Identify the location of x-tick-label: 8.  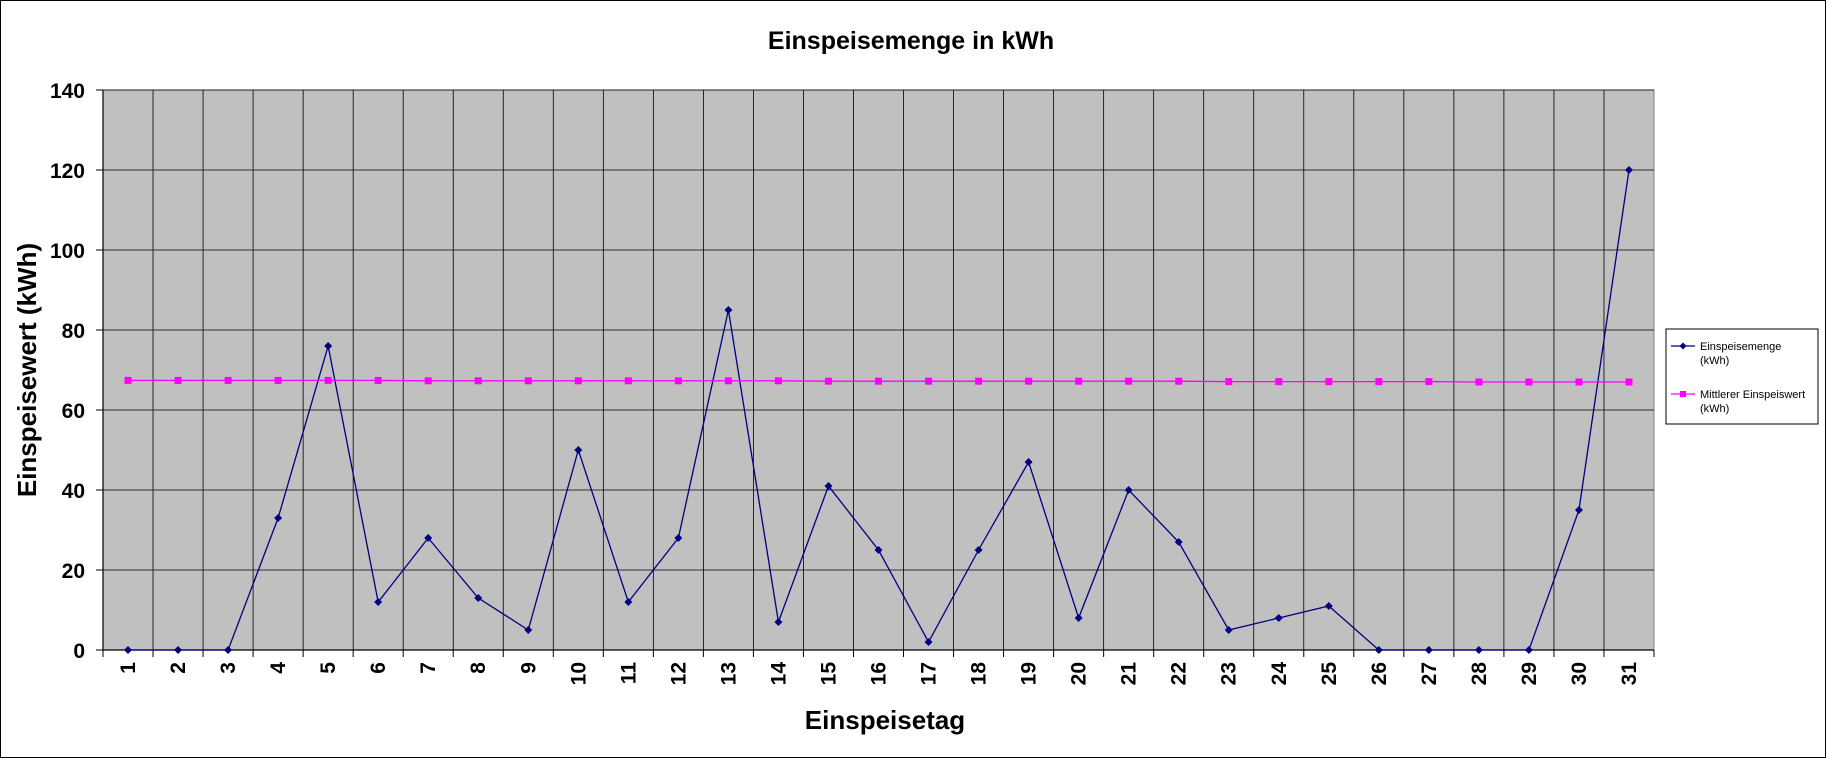
(478, 668).